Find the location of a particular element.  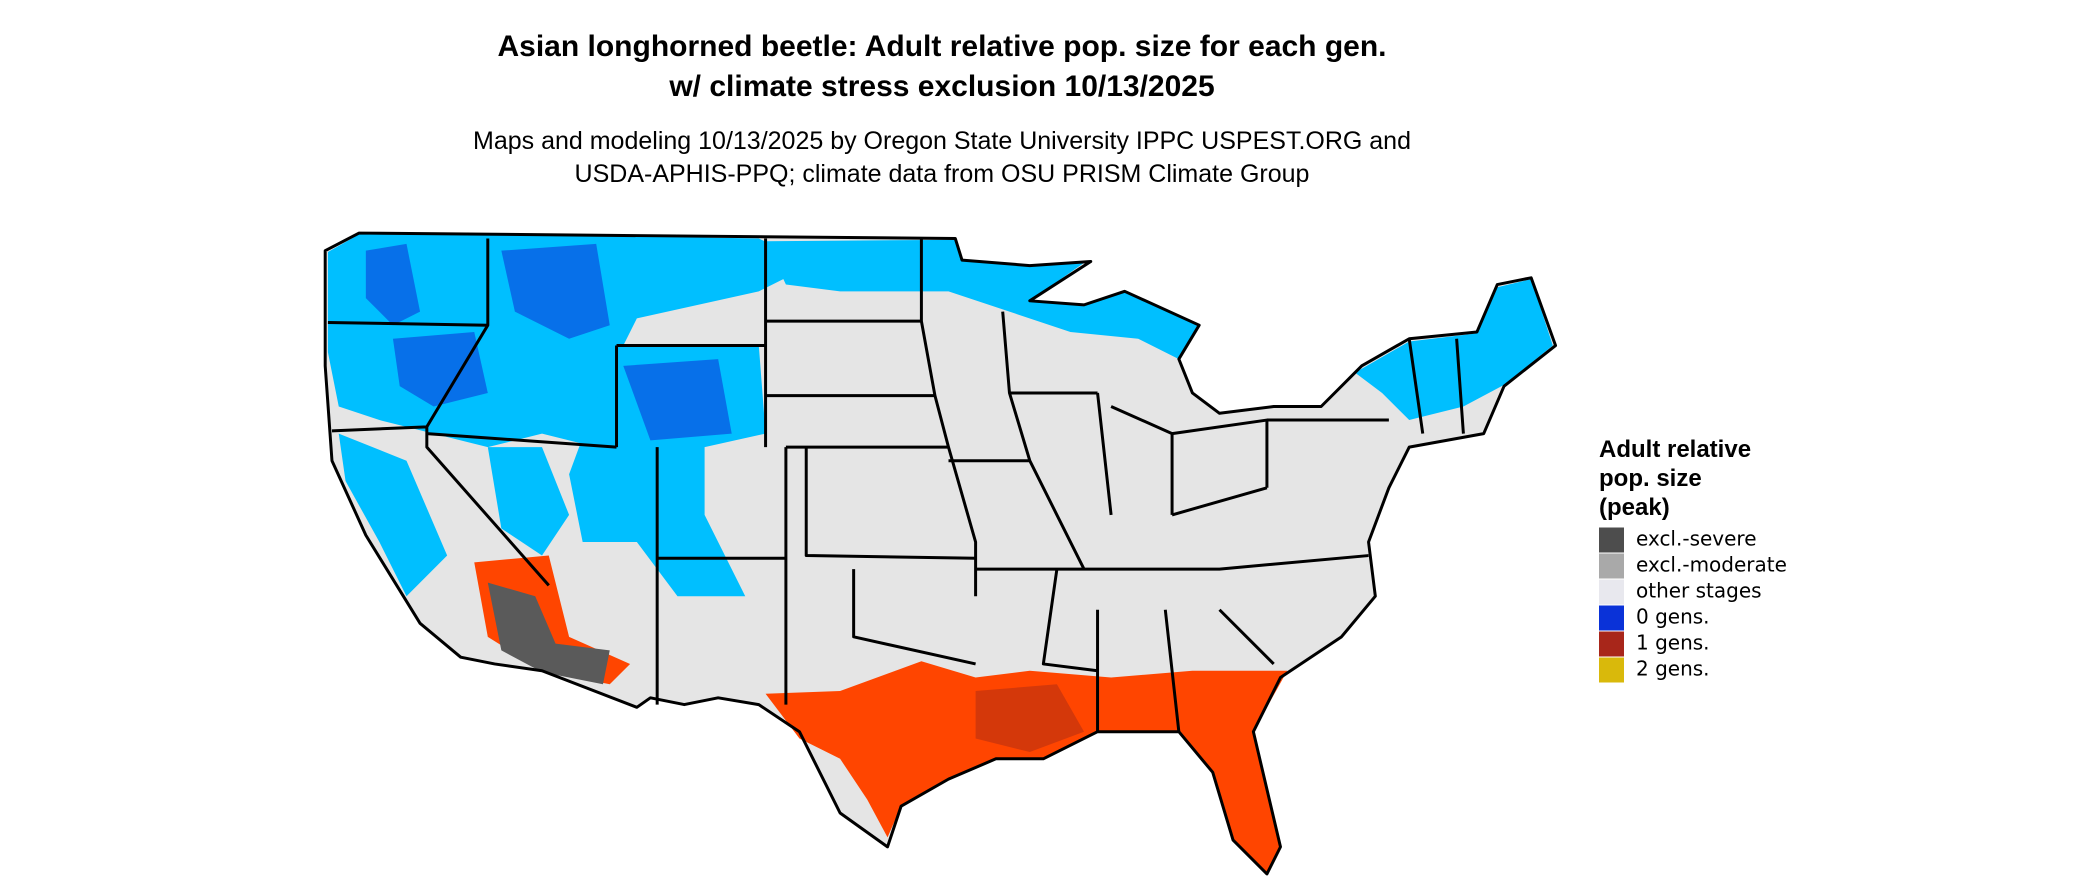

cold-core is located at coordinates (548, 342).